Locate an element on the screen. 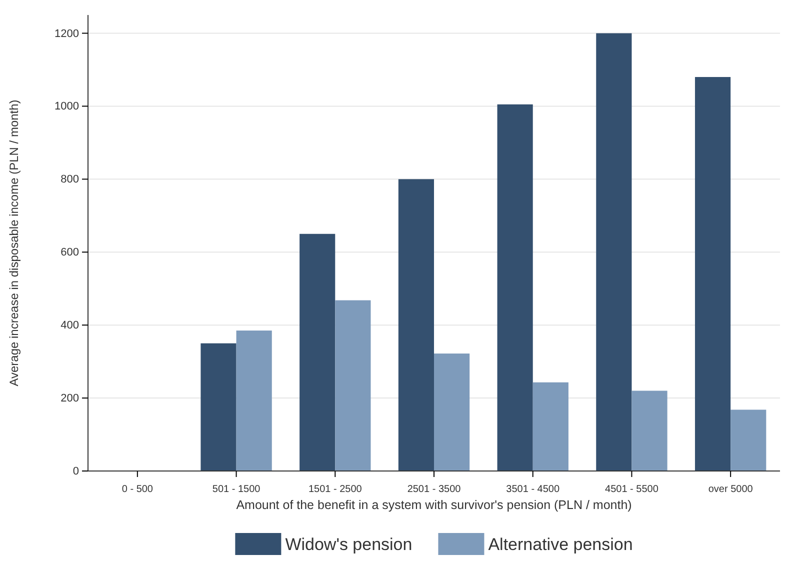  x-tick-label: 0 - 500 is located at coordinates (138, 489).